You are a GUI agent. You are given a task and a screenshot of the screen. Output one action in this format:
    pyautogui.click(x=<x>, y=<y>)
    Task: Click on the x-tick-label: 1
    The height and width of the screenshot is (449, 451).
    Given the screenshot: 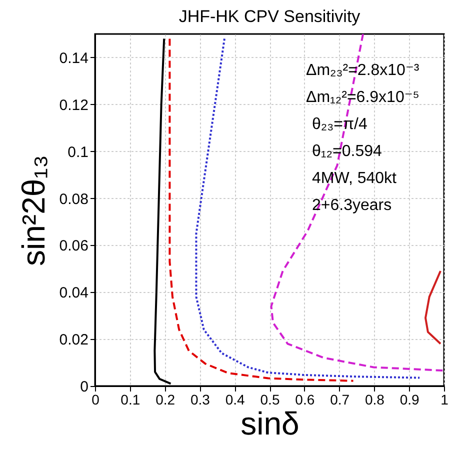 What is the action you would take?
    pyautogui.click(x=444, y=400)
    